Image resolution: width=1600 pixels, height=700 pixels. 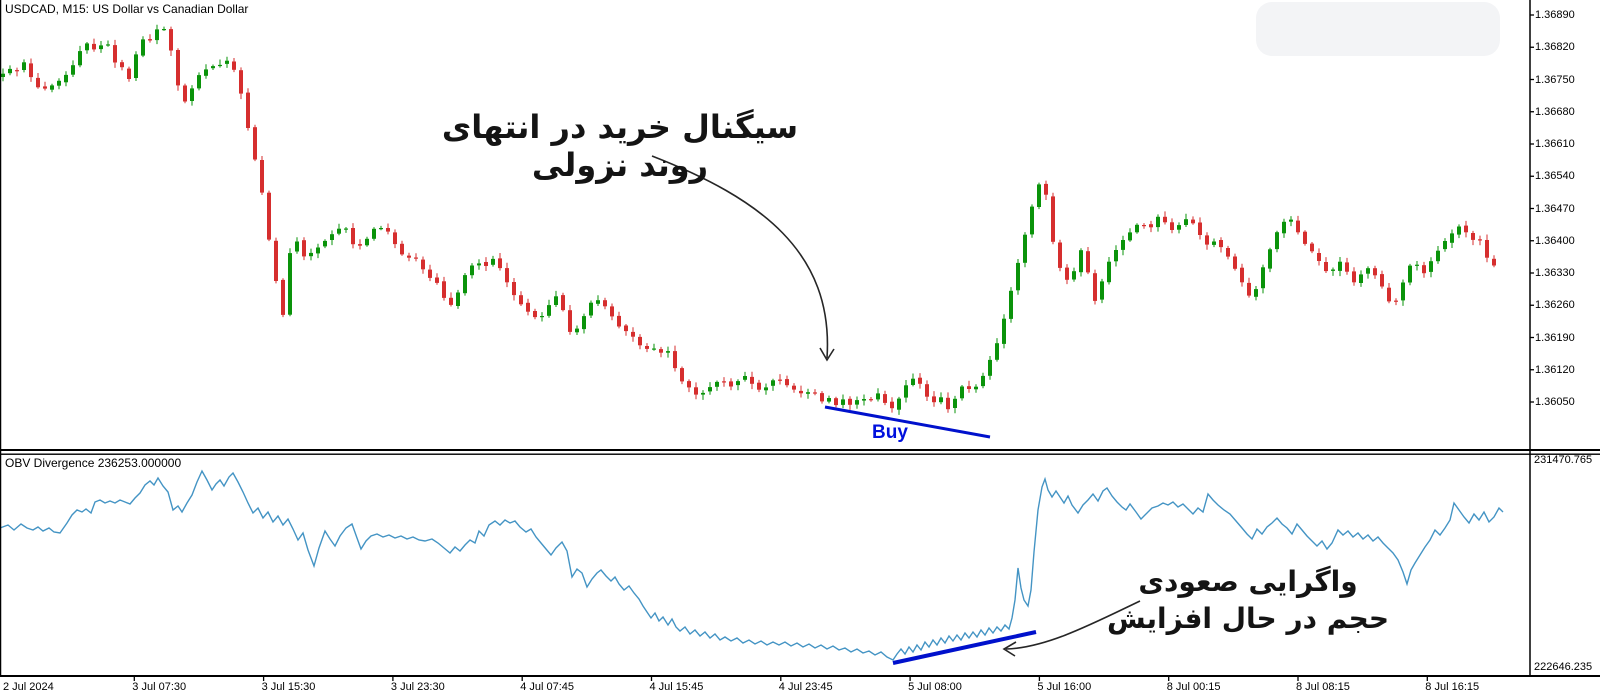 I want to click on time-axis-label: 8 Jul 00:15, so click(x=1193, y=687).